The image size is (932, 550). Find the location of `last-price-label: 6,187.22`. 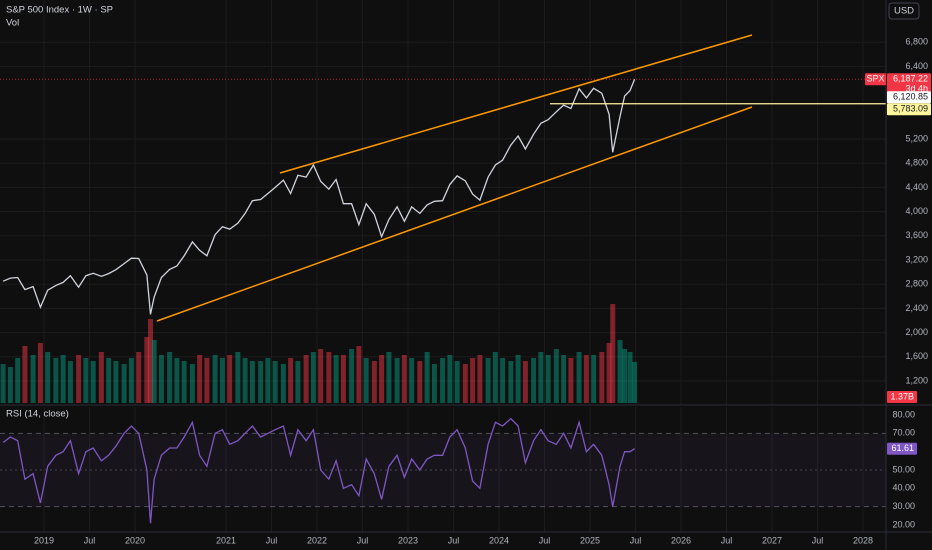

last-price-label: 6,187.22 is located at coordinates (910, 79).